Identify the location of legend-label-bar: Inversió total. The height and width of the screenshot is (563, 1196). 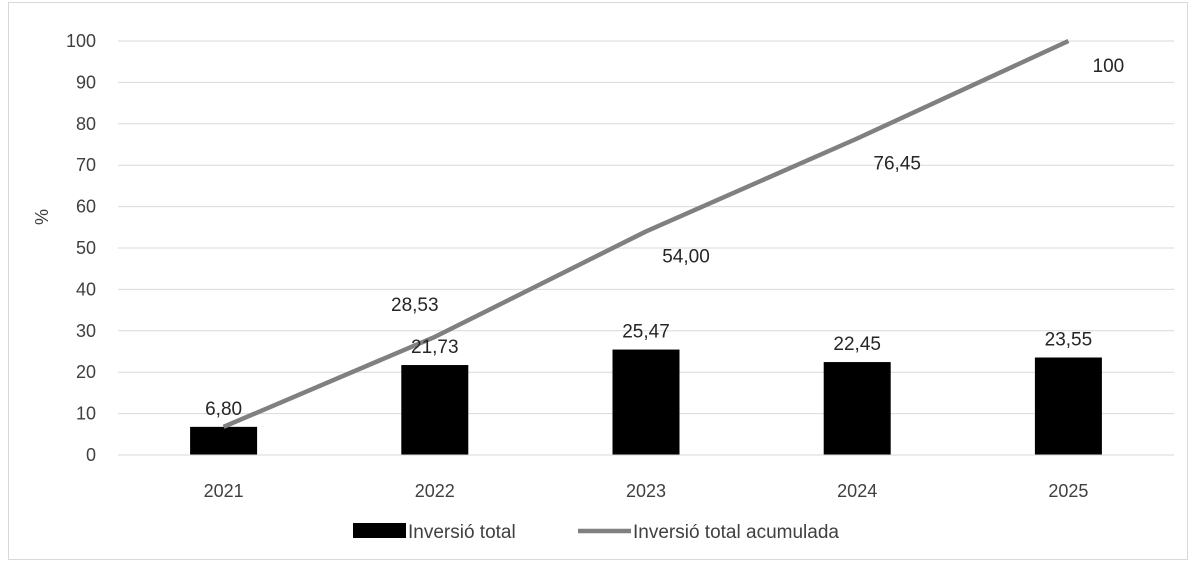
(462, 532).